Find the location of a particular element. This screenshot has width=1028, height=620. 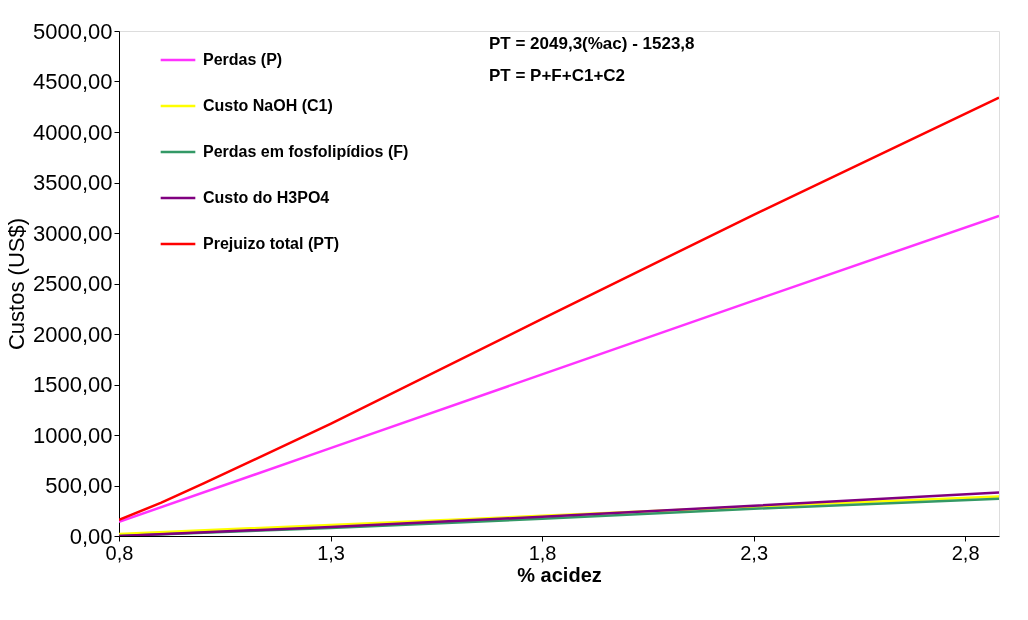

legend-label: Custo NaOH (C1) is located at coordinates (268, 105).